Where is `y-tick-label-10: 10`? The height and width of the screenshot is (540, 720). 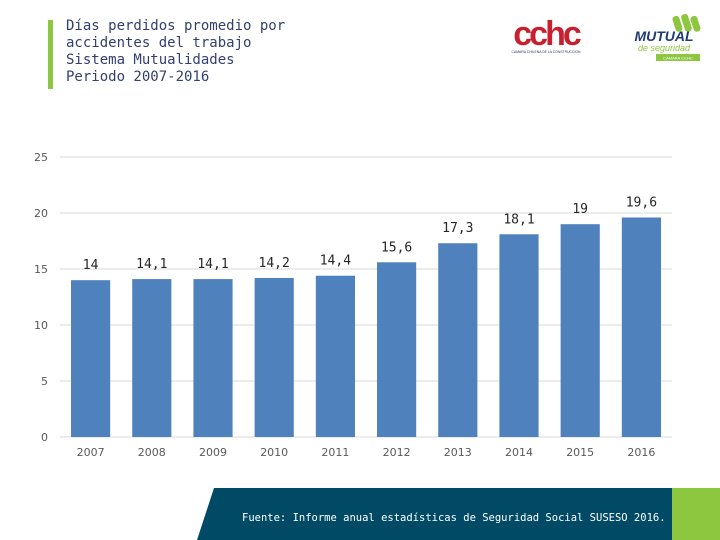
y-tick-label-10: 10 is located at coordinates (41, 325).